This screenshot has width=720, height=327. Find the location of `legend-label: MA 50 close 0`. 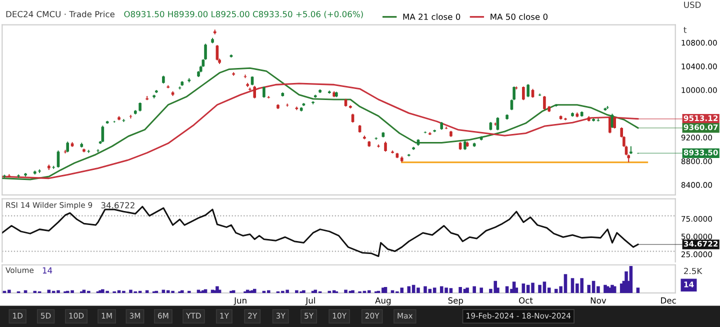

legend-label: MA 50 close 0 is located at coordinates (519, 16).